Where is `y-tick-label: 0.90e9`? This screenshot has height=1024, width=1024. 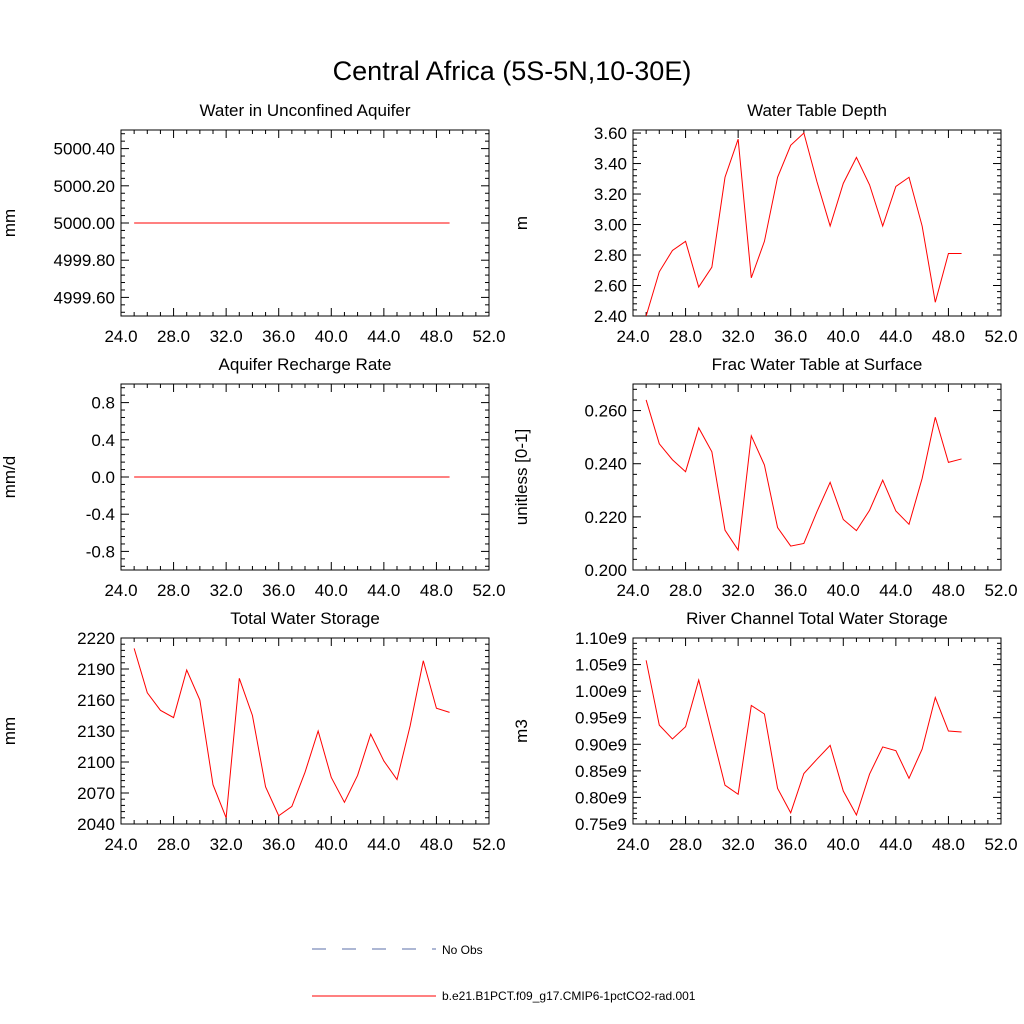 y-tick-label: 0.90e9 is located at coordinates (601, 744).